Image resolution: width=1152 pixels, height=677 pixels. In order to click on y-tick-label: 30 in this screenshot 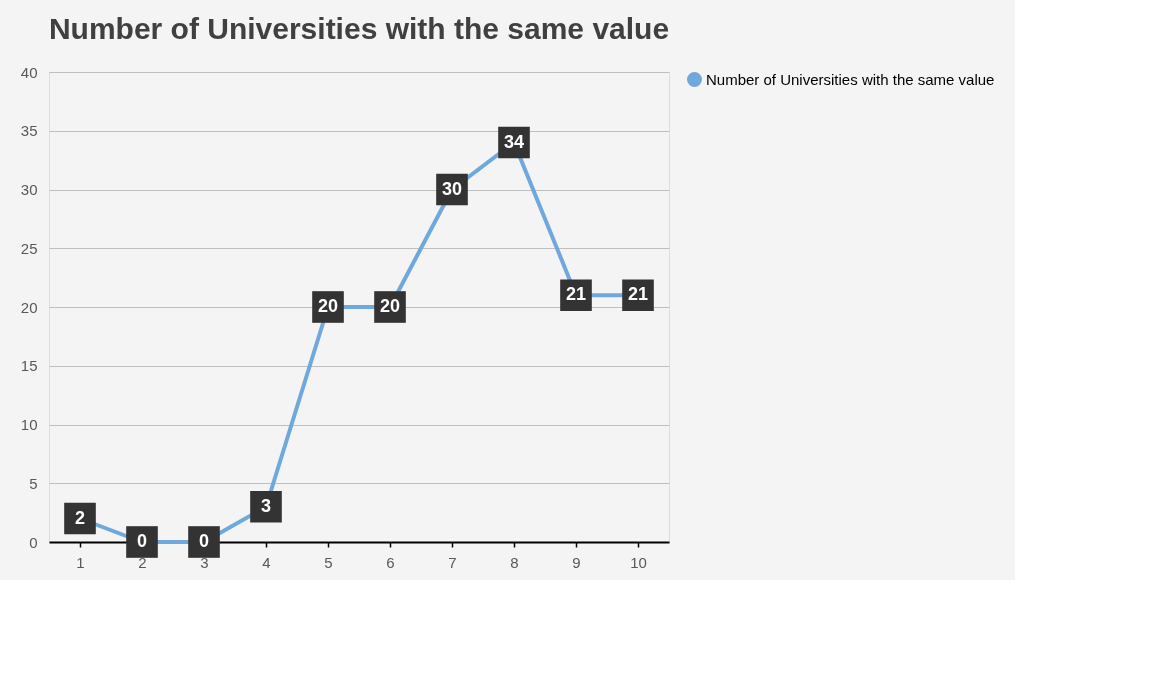, I will do `click(29, 189)`.